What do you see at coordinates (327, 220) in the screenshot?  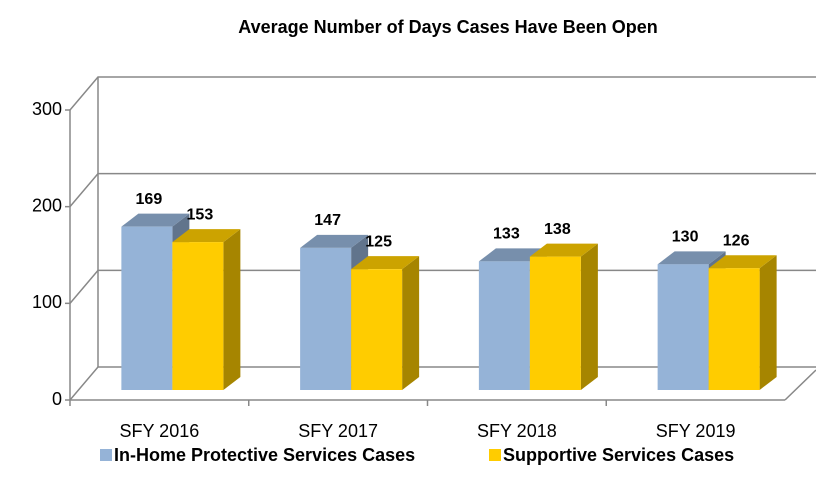 I see `value-label: 147` at bounding box center [327, 220].